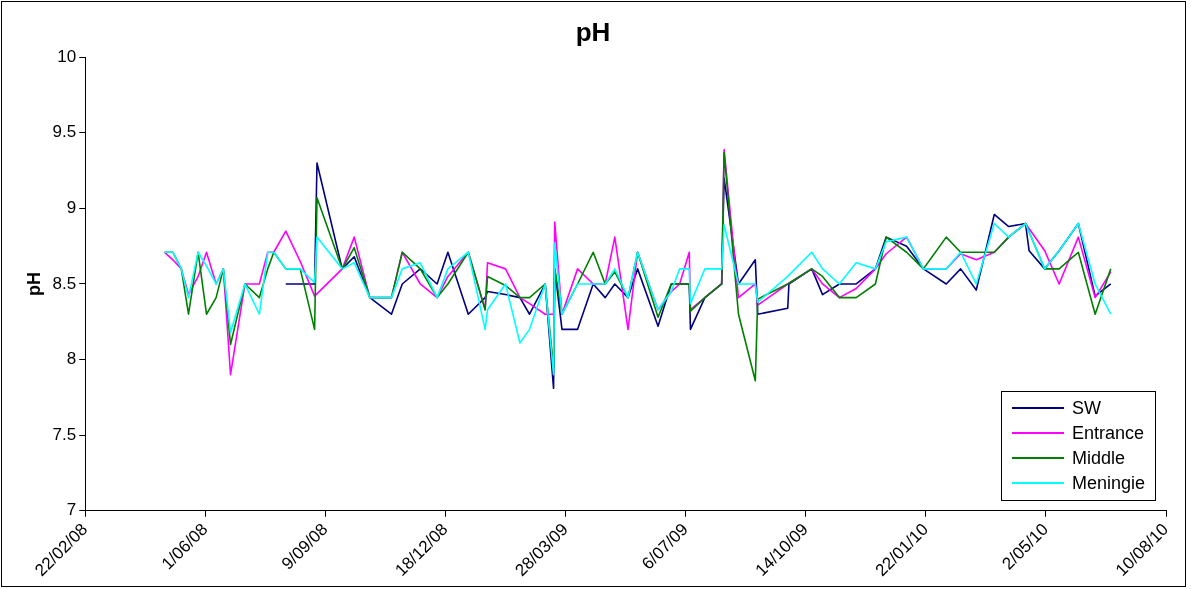 This screenshot has width=1191, height=589. I want to click on y-tick-label: 7.5, so click(64, 434).